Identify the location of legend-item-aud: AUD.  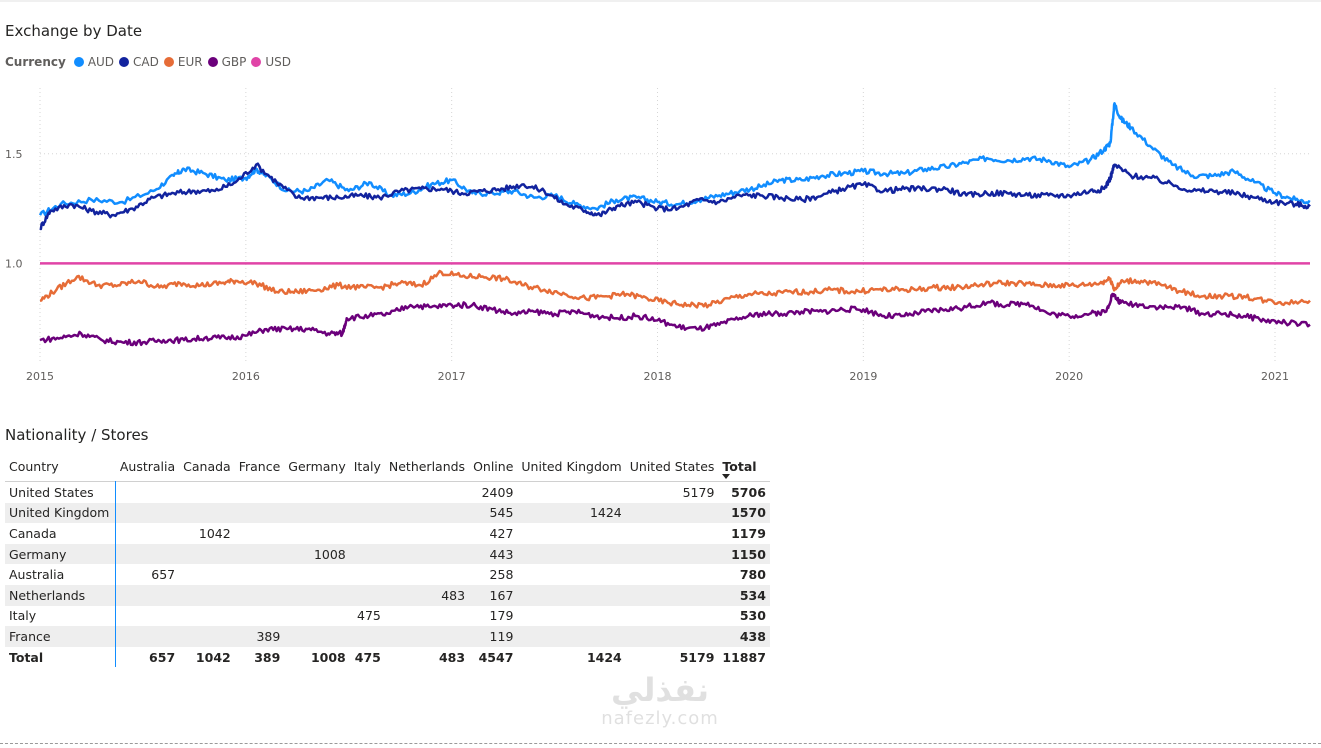
(94, 62).